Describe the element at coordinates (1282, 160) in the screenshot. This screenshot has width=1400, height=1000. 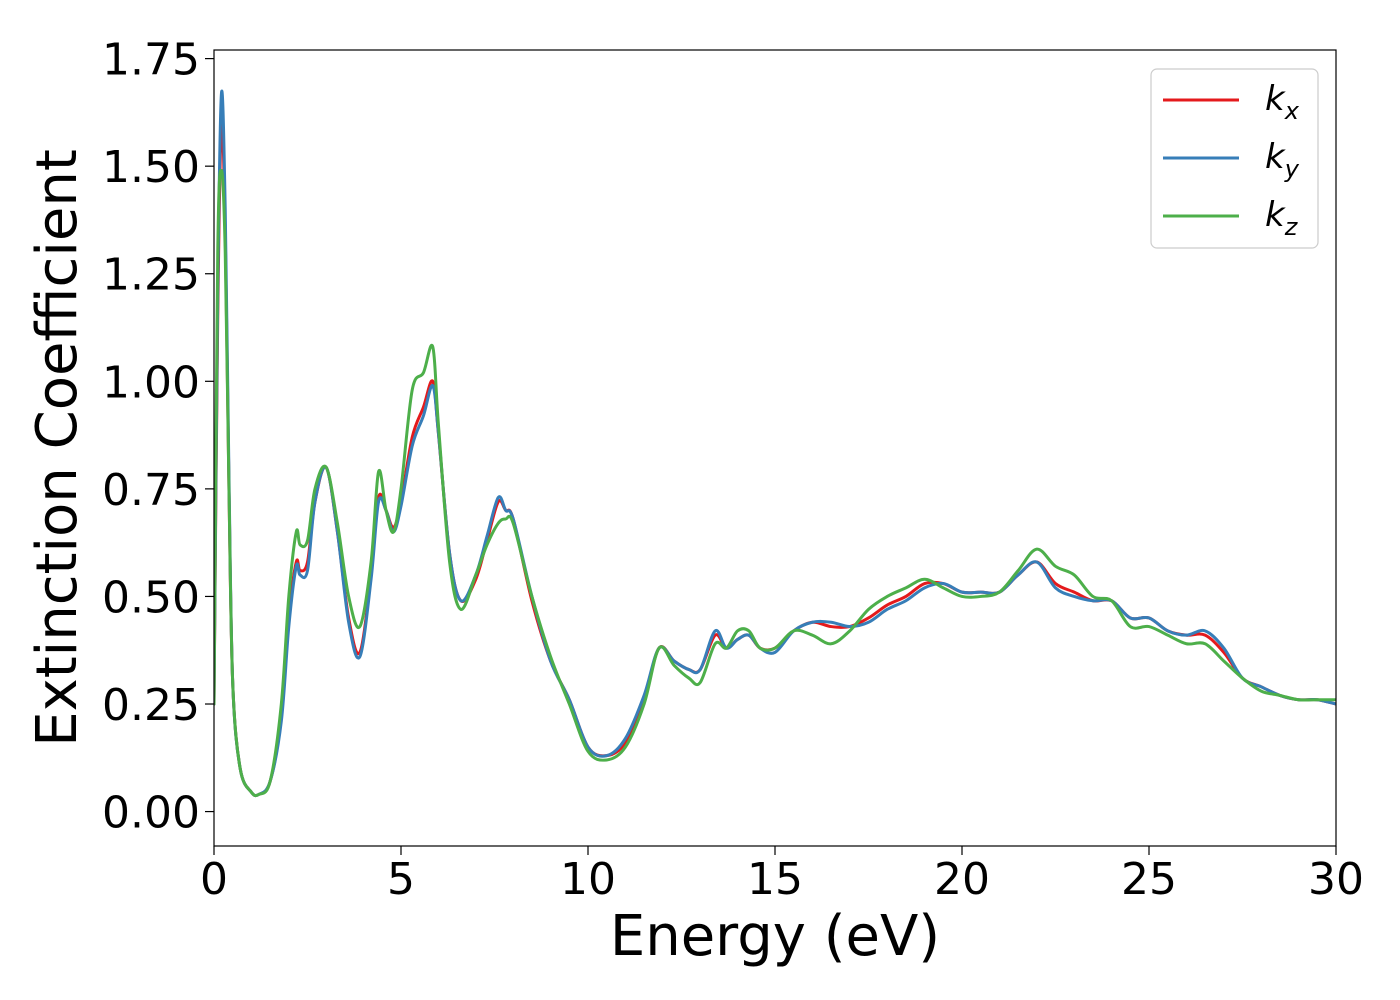
I see `legend-label: ky` at that location.